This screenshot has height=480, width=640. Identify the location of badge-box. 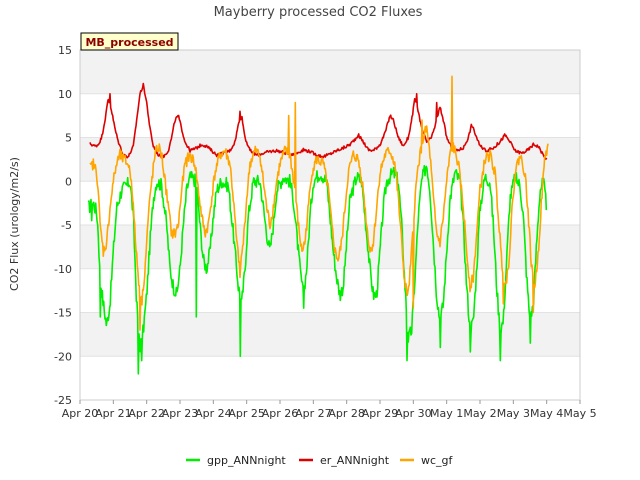
(129, 41).